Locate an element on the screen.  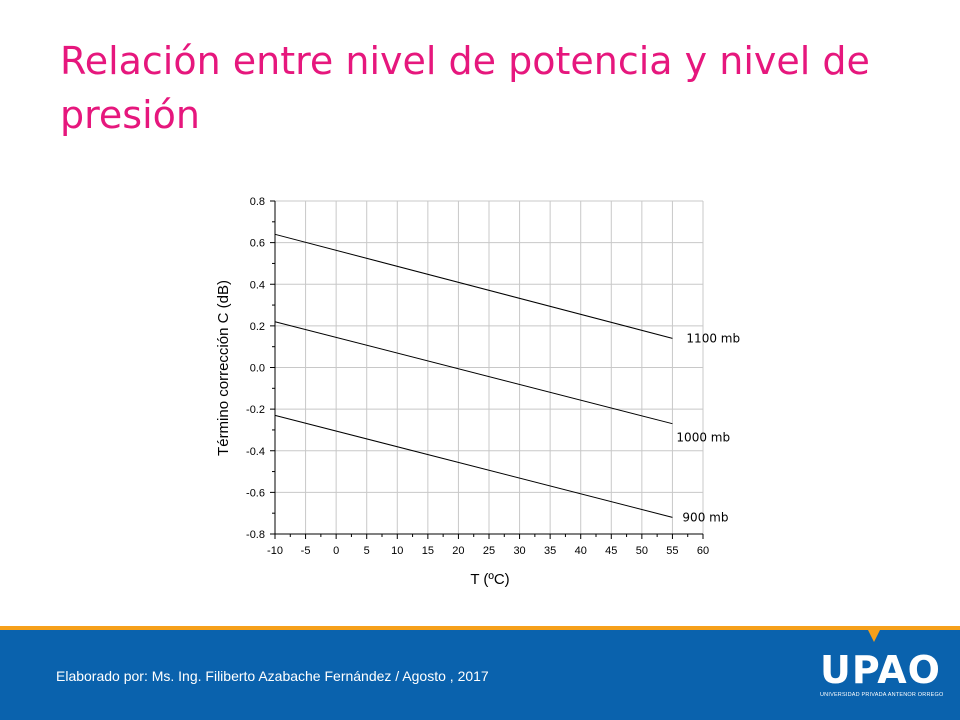
footer-bar is located at coordinates (480, 673).